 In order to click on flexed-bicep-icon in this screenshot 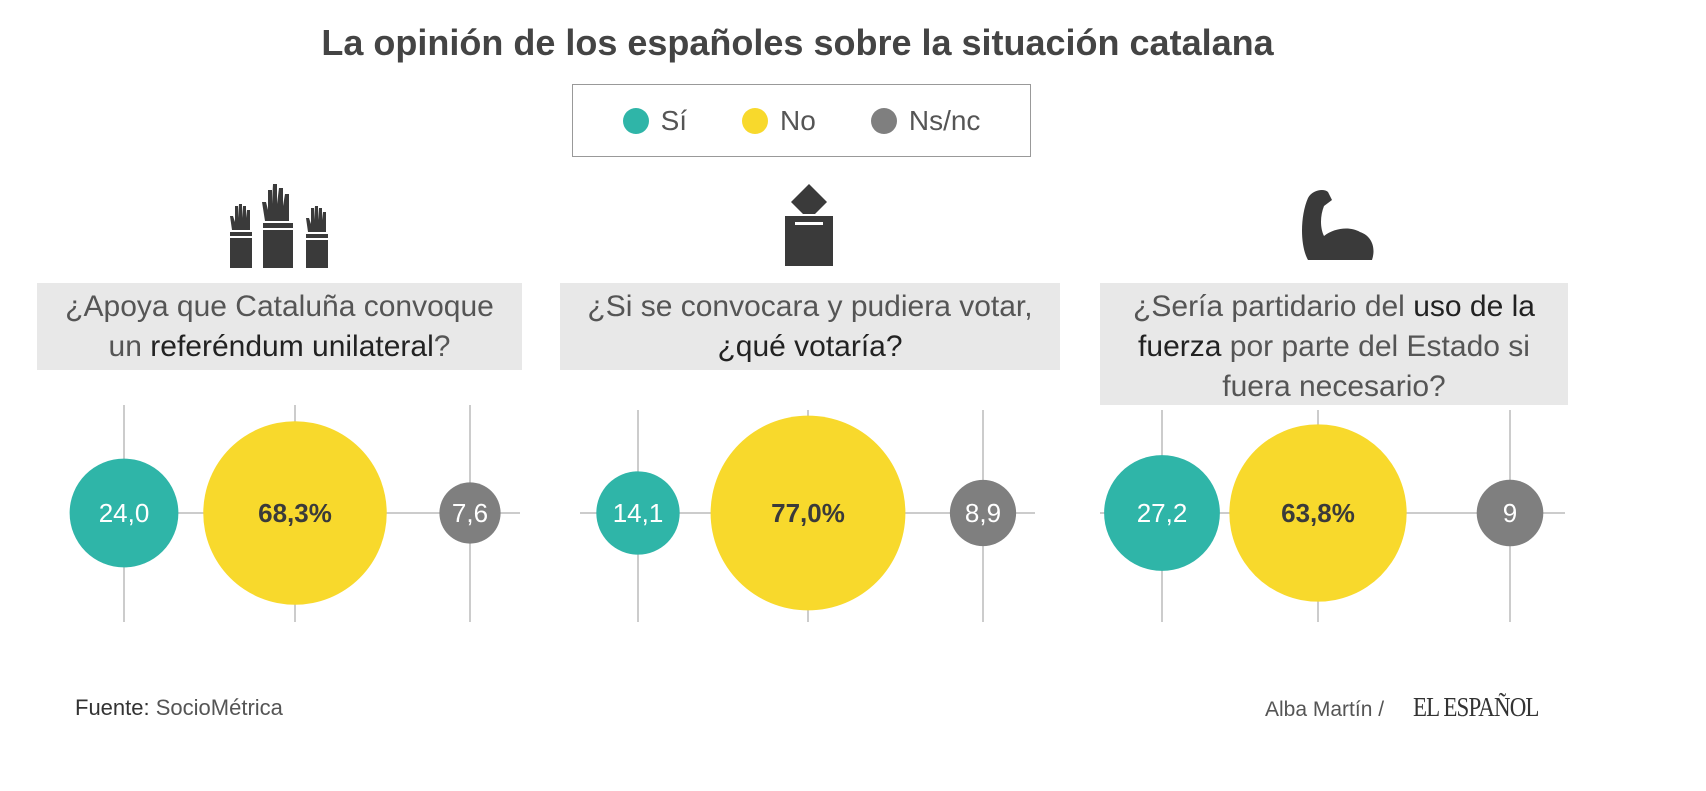, I will do `click(1338, 225)`.